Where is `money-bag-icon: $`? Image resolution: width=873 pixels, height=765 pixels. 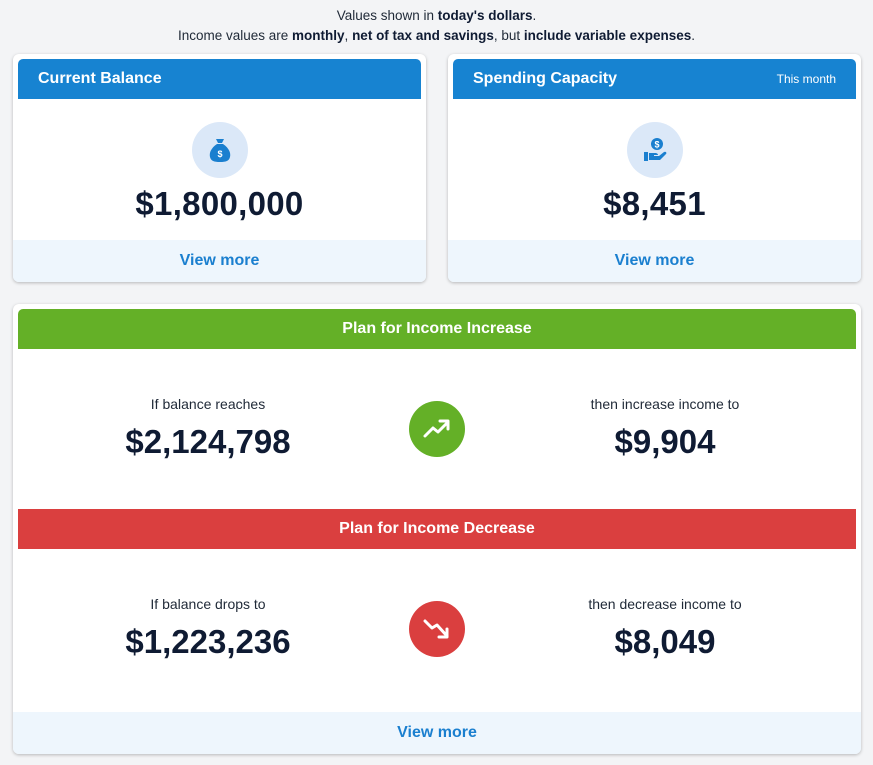
money-bag-icon: $ is located at coordinates (220, 150).